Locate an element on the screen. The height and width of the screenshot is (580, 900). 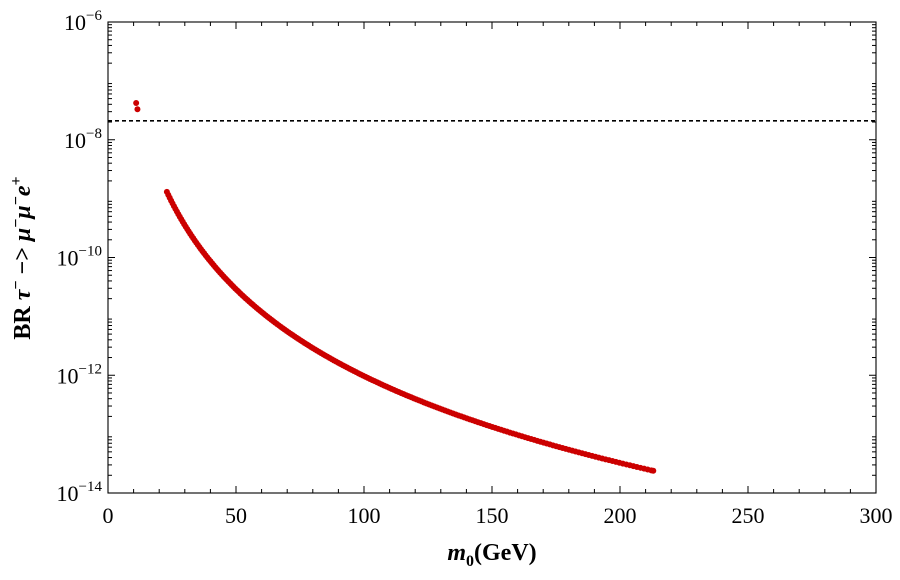
y-tick-label: 10⁻¹⁰ is located at coordinates (79, 257).